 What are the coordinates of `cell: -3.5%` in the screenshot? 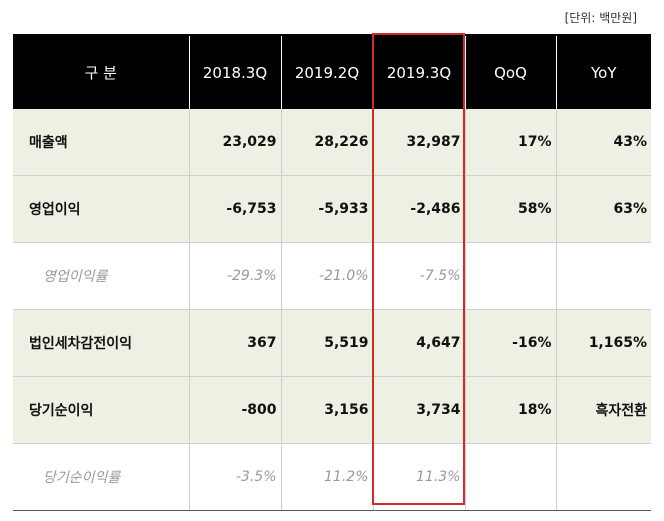 It's located at (235, 477).